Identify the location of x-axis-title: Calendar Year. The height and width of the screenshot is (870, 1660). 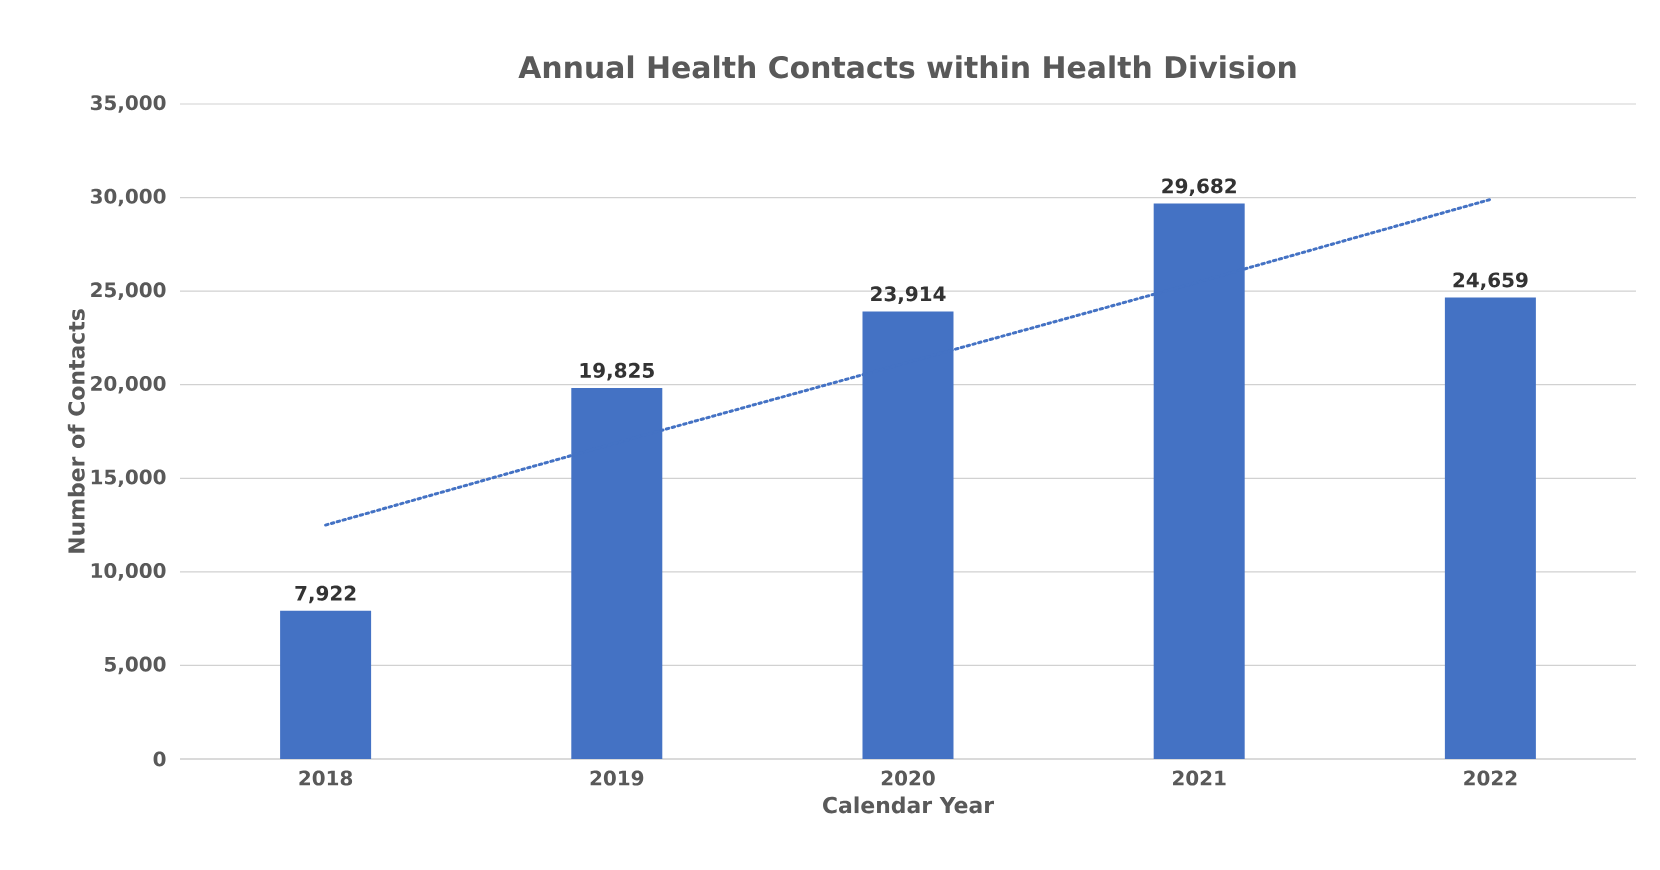
(909, 805).